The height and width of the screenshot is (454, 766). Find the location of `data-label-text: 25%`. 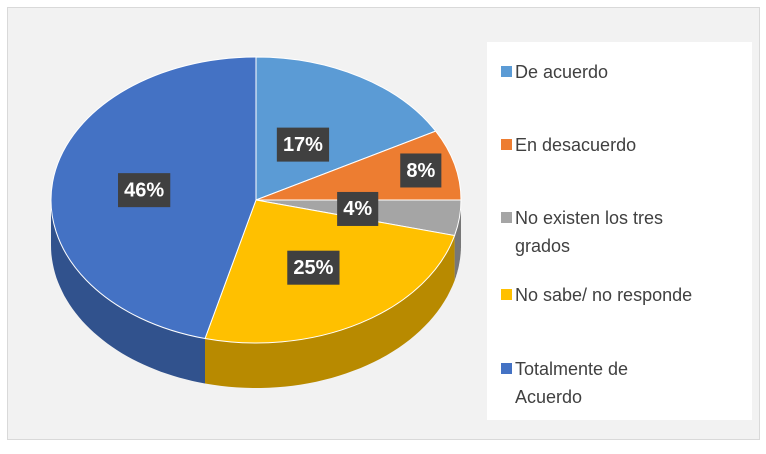

data-label-text: 25% is located at coordinates (313, 268).